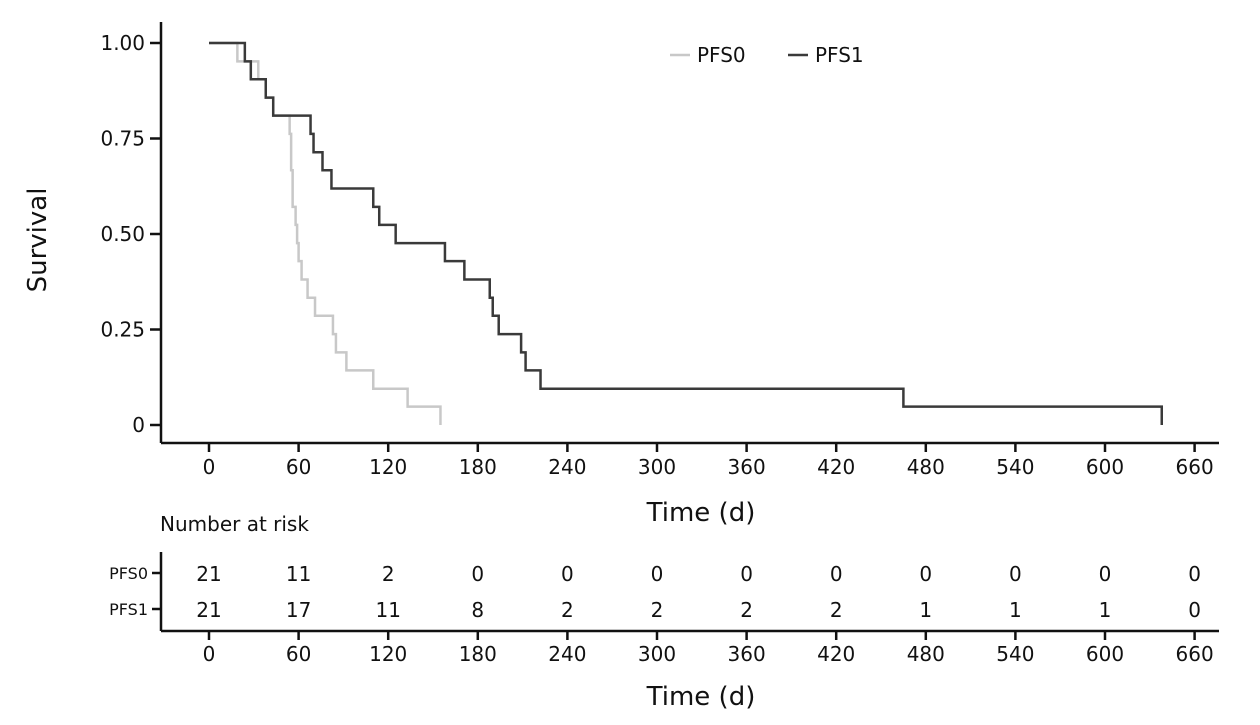 The width and height of the screenshot is (1260, 725). Describe the element at coordinates (836, 654) in the screenshot. I see `risk-x-tick-label: 420` at that location.